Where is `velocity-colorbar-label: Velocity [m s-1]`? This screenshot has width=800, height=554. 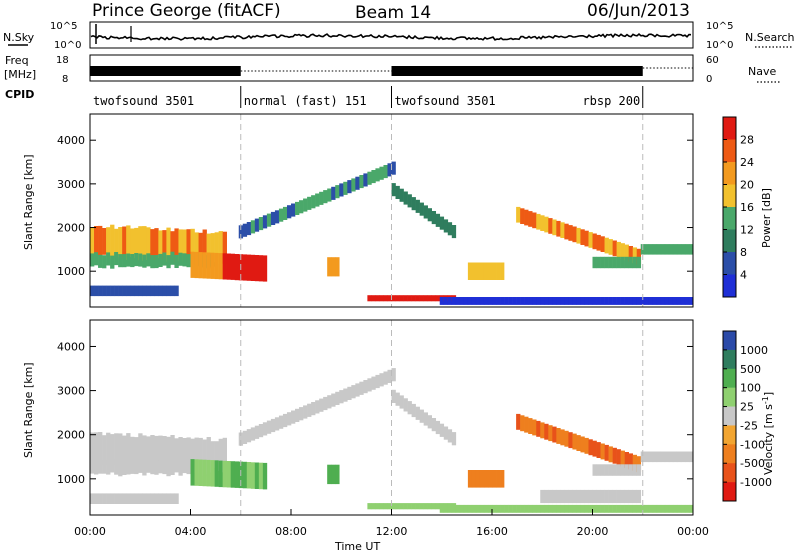 velocity-colorbar-label: Velocity [m s-1] is located at coordinates (768, 433).